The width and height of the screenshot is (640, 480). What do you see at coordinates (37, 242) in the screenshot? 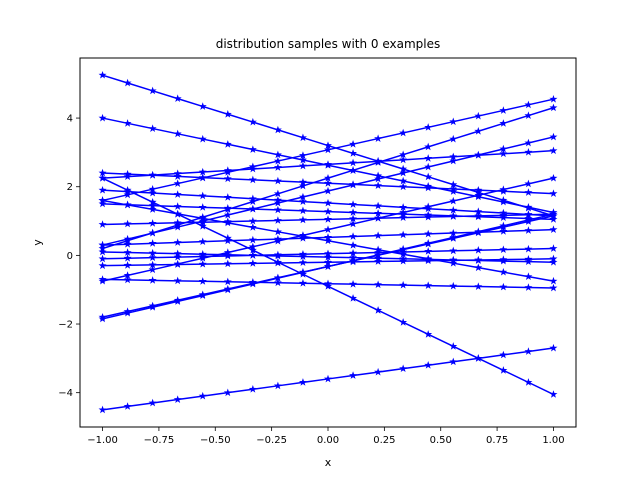
I see `y-axis-label: y` at bounding box center [37, 242].